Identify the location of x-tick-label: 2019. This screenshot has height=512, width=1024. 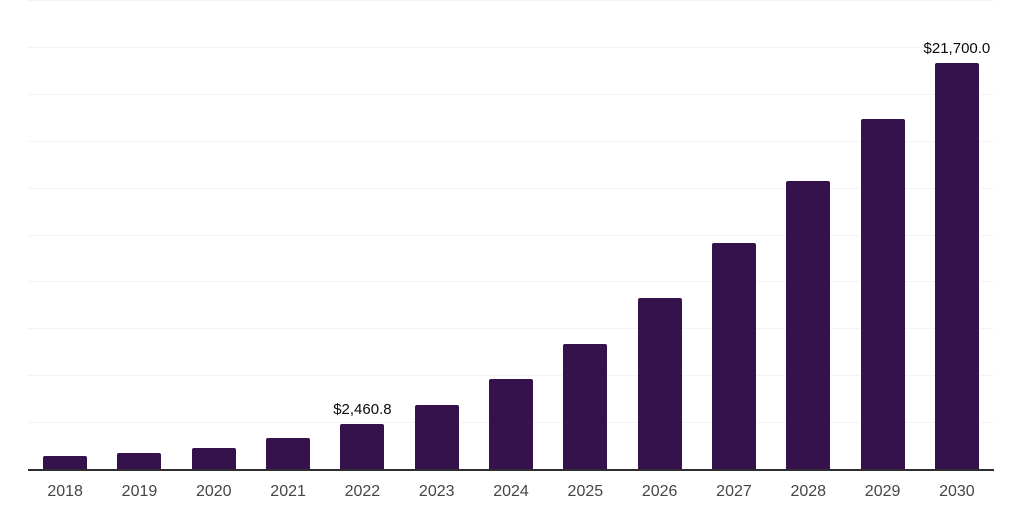
(139, 491).